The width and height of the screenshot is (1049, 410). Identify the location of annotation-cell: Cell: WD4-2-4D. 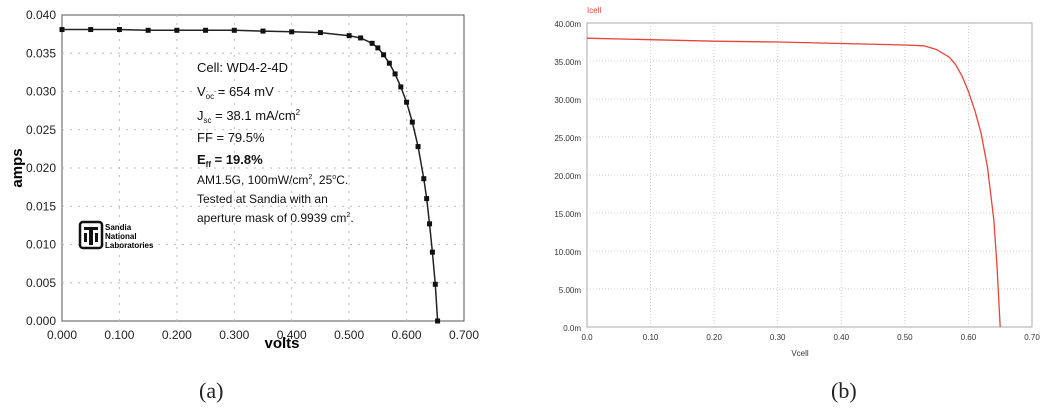
(242, 67).